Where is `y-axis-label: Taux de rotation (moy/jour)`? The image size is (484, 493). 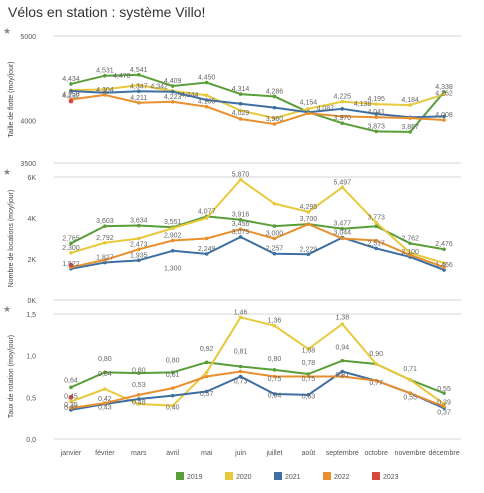 y-axis-label: Taux de rotation (moy/jour) is located at coordinates (11, 376).